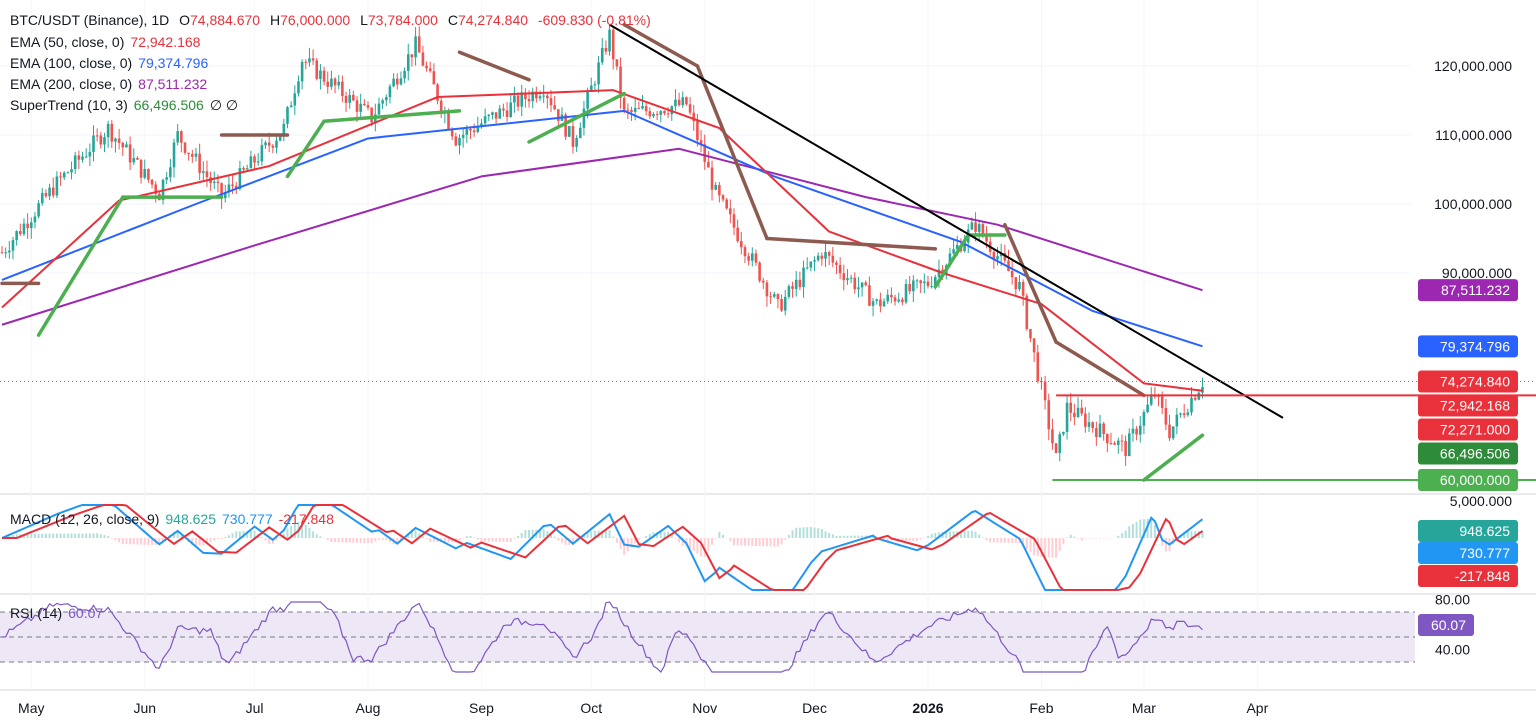 The height and width of the screenshot is (725, 1536). What do you see at coordinates (493, 20) in the screenshot?
I see `close-value: 74,274.840` at bounding box center [493, 20].